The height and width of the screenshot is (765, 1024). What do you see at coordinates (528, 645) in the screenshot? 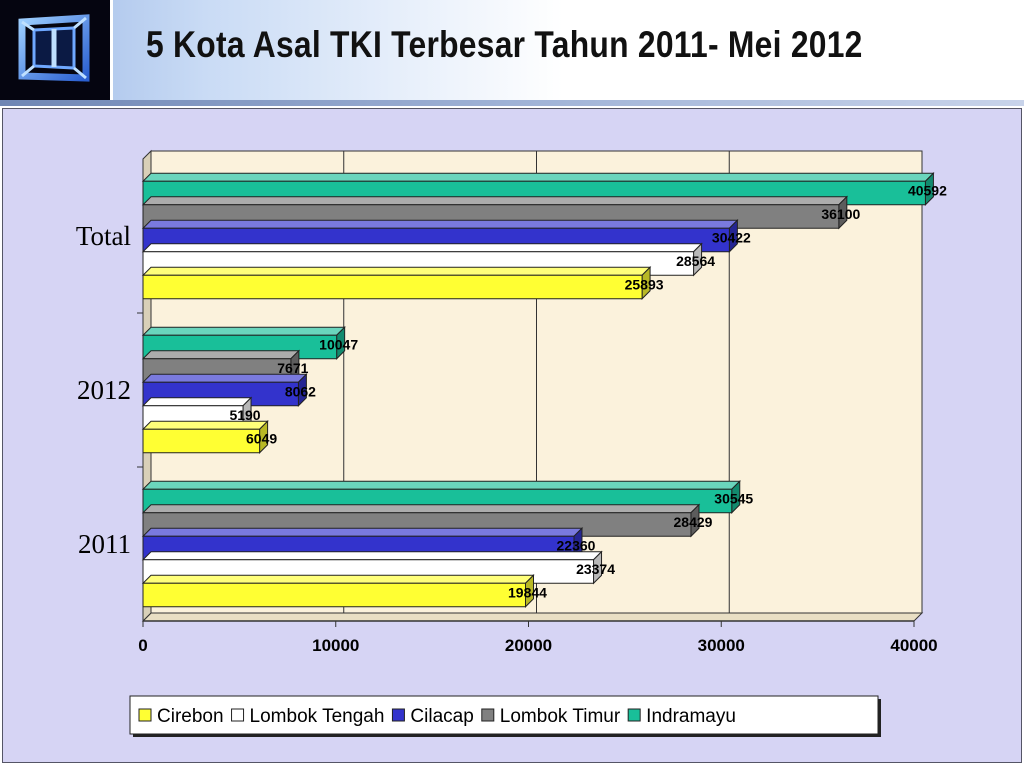
I see `x-tick-label: 20000` at bounding box center [528, 645].